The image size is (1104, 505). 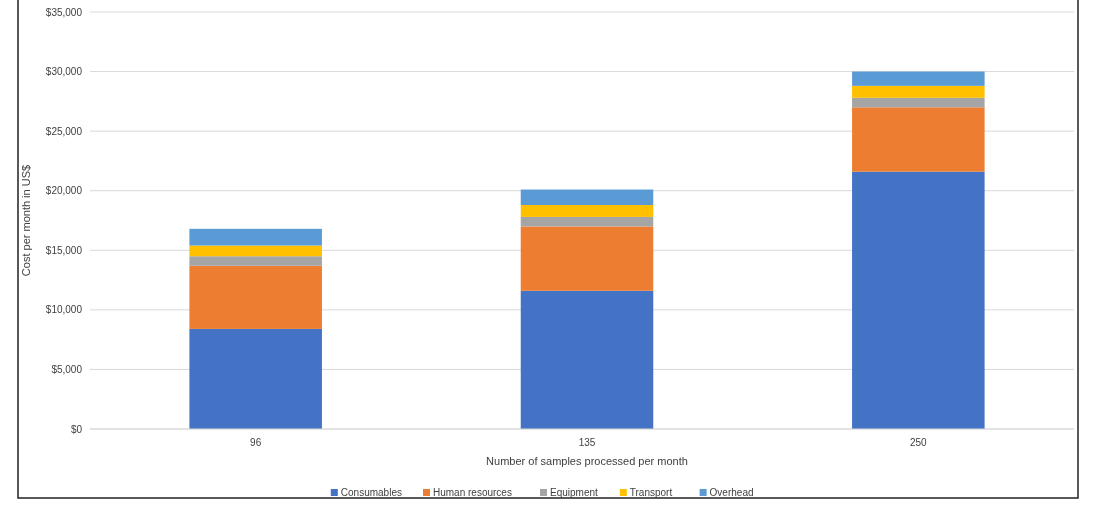 I want to click on legend-label: Transport, so click(x=651, y=492).